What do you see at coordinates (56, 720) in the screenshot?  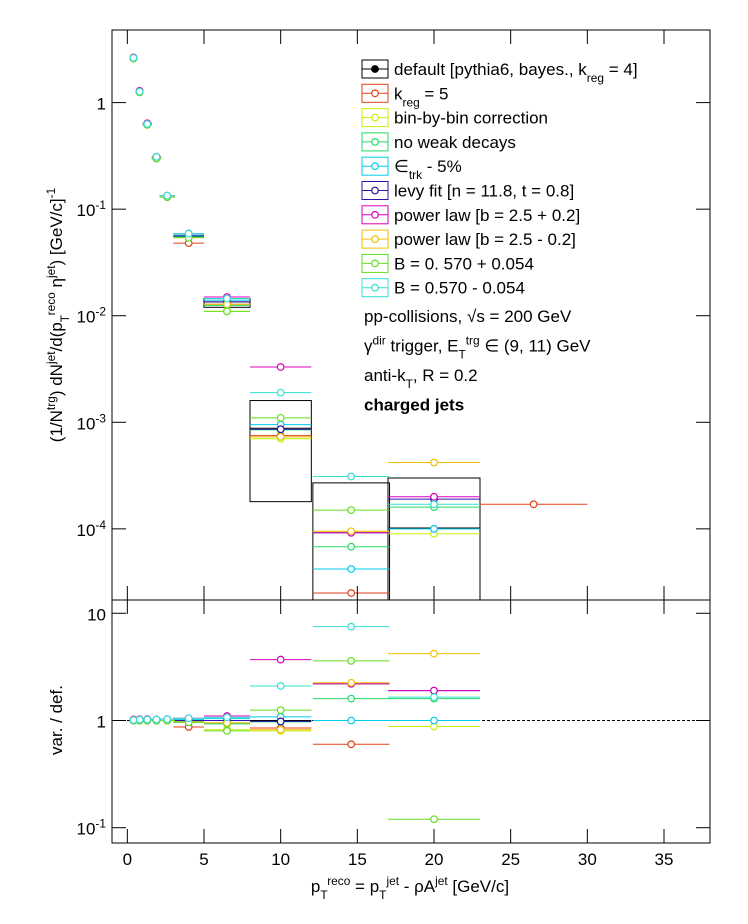 I see `y-axis-label: var. / def.` at bounding box center [56, 720].